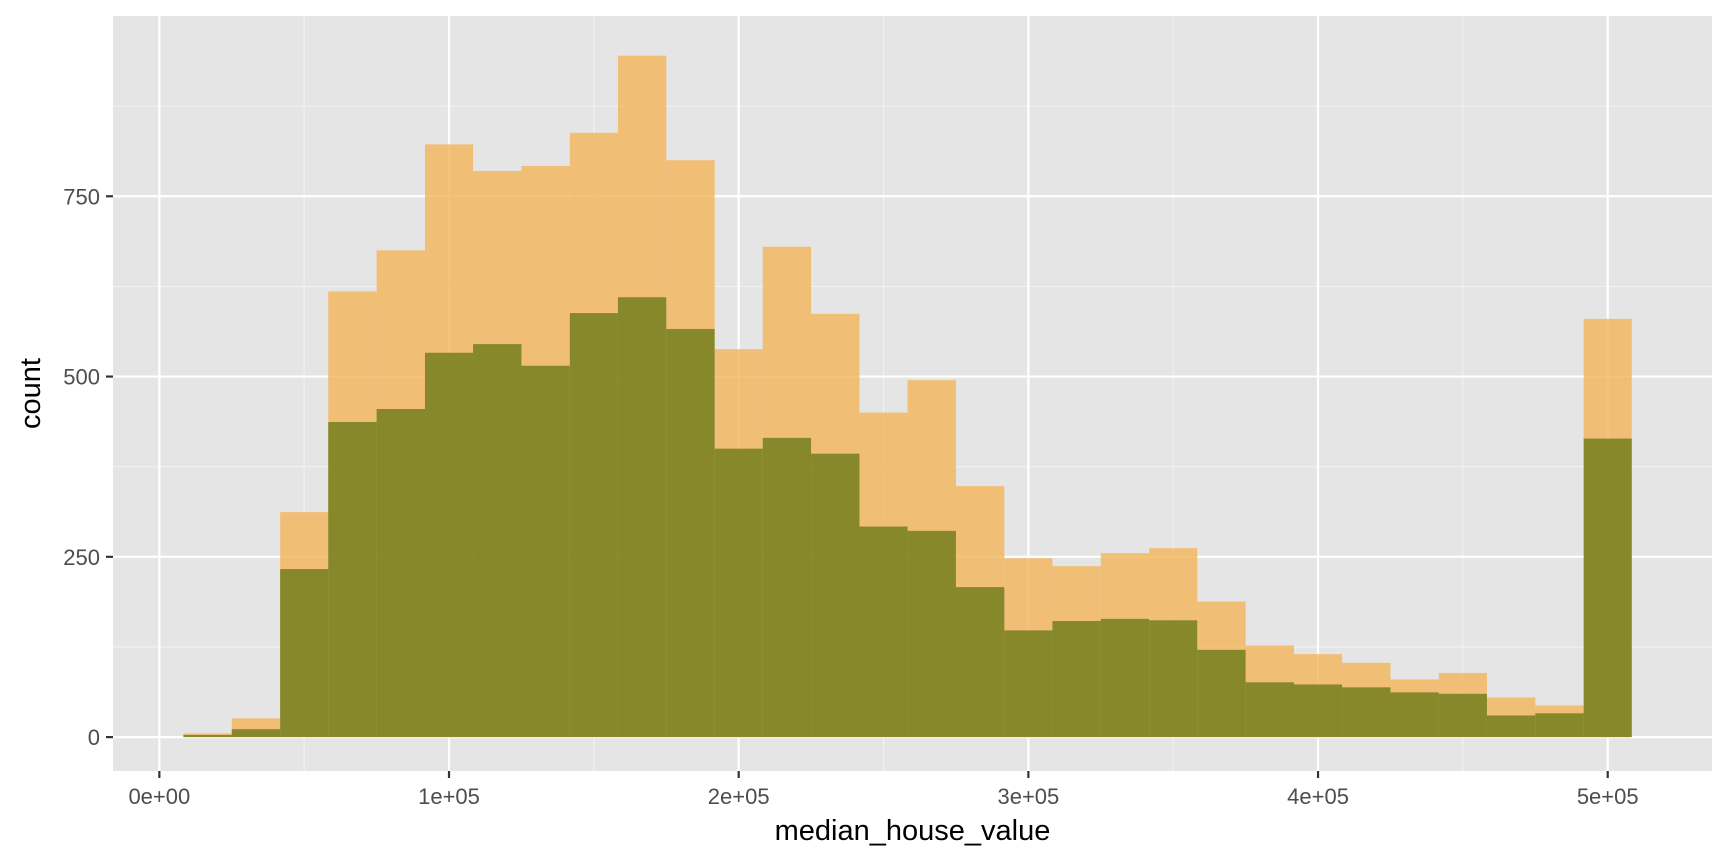  Describe the element at coordinates (159, 796) in the screenshot. I see `x-tick-label: 0e+00` at that location.